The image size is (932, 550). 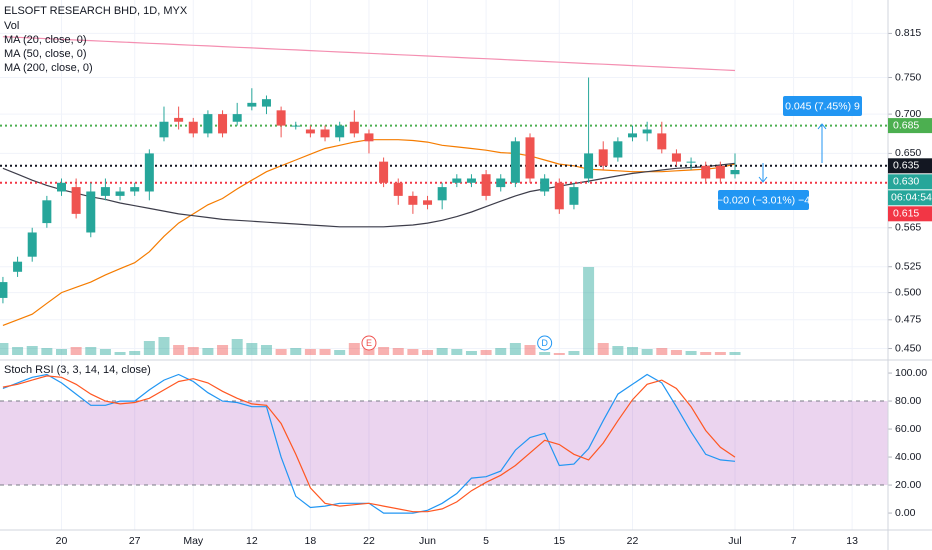 What do you see at coordinates (369, 54) in the screenshot?
I see `moving-average` at bounding box center [369, 54].